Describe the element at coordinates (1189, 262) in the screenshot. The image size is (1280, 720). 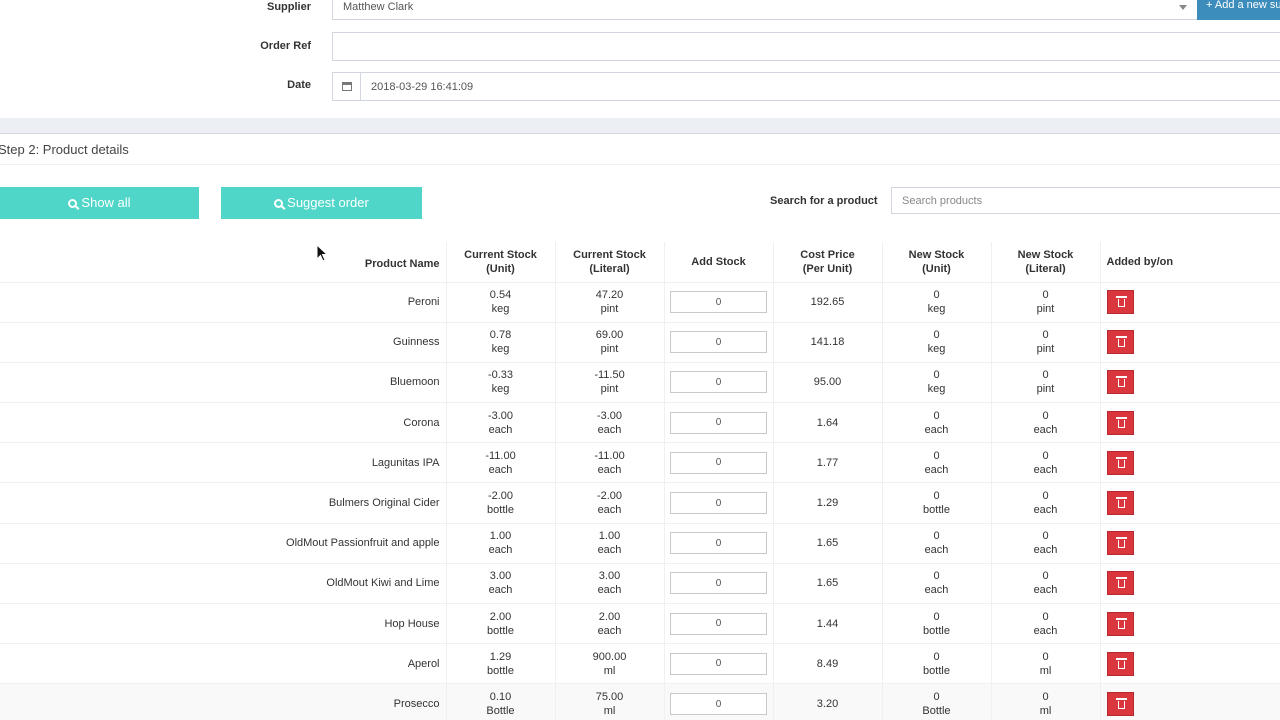
I see `col-added-by: Added by/on` at that location.